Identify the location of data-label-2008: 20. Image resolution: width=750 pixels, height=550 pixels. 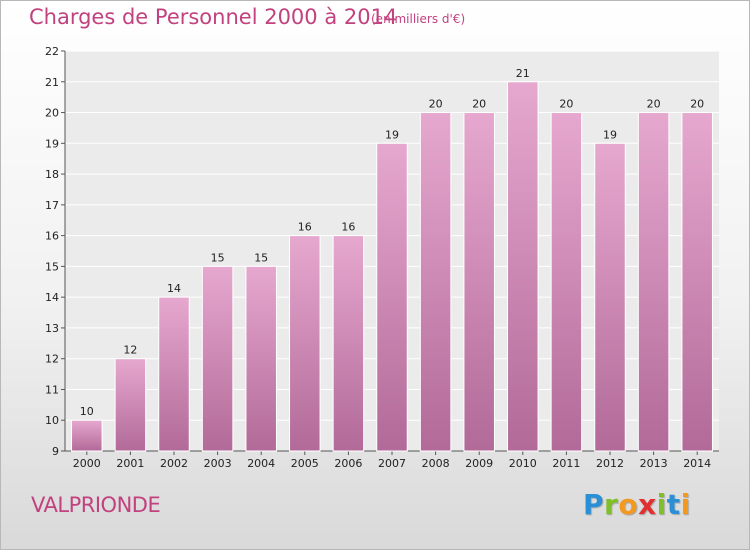
(436, 104).